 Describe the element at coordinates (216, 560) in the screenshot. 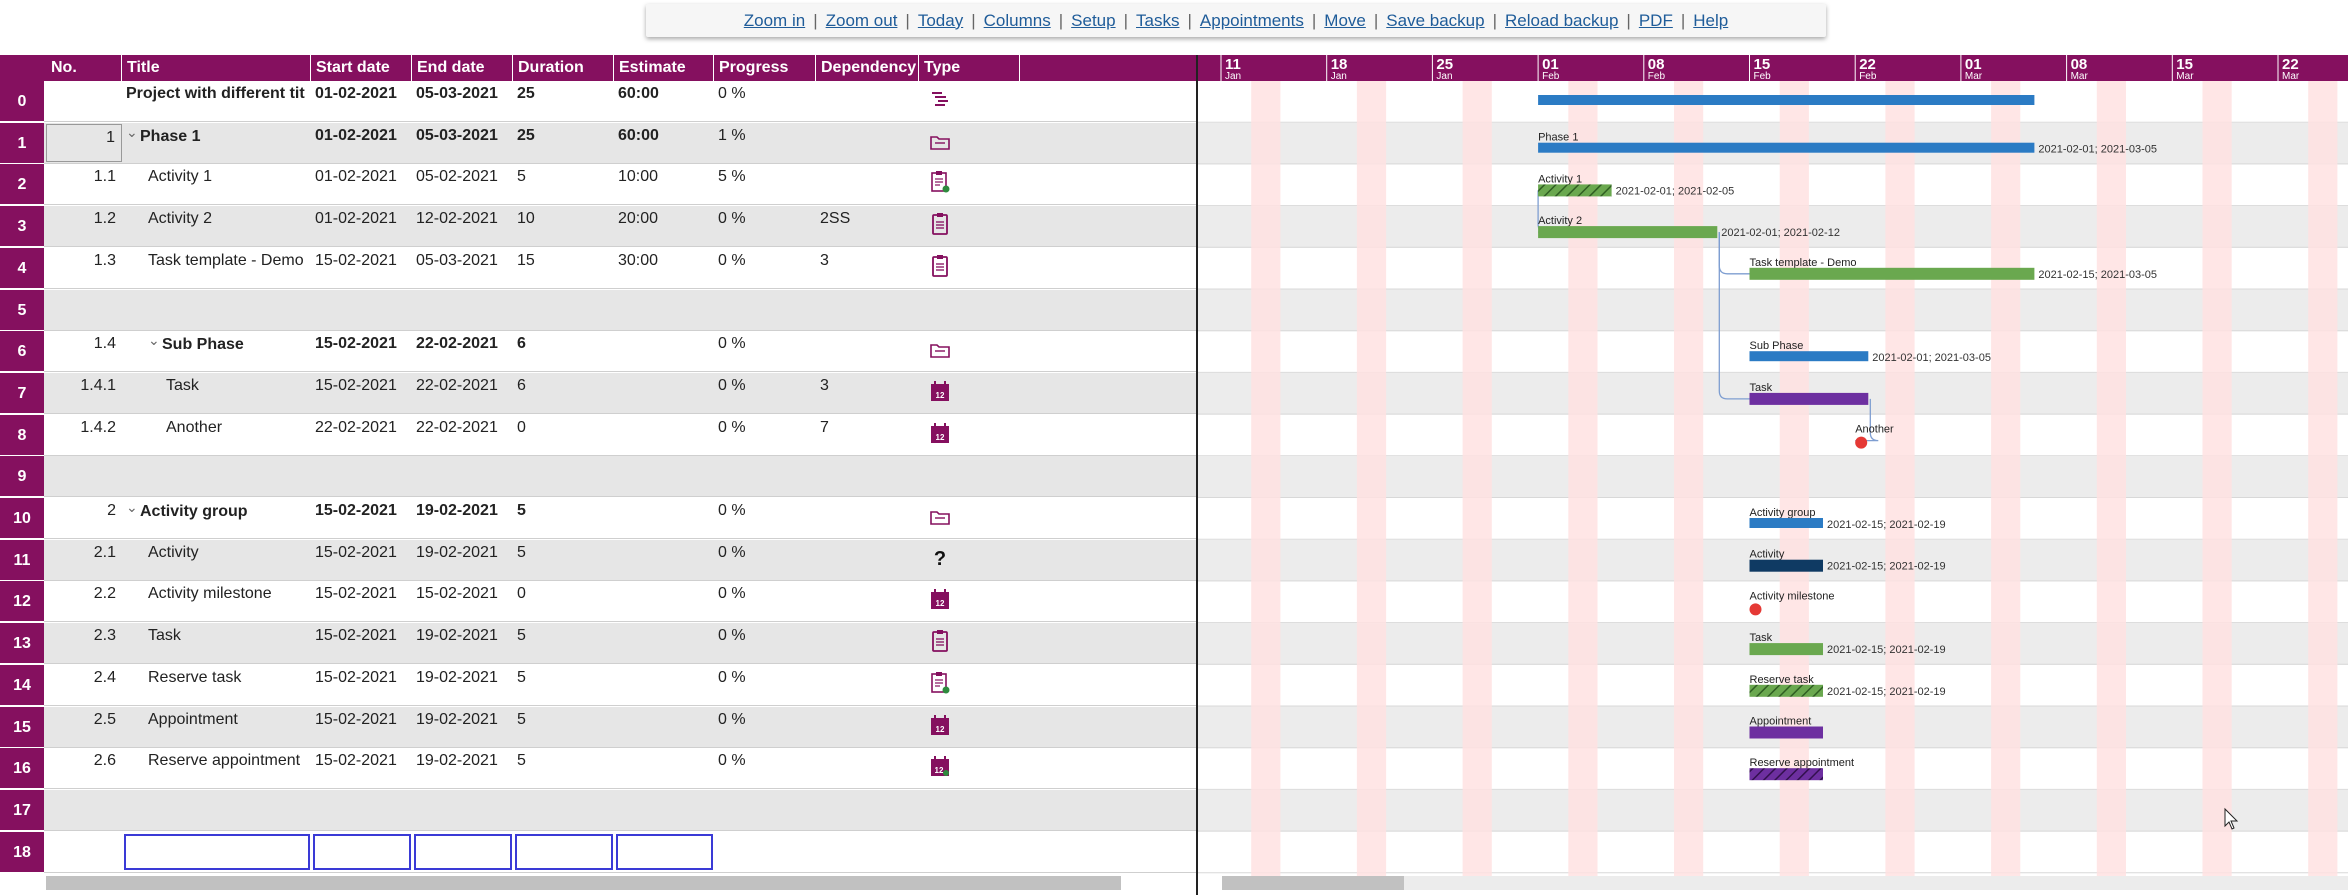

I see `title-cell: Activity` at that location.